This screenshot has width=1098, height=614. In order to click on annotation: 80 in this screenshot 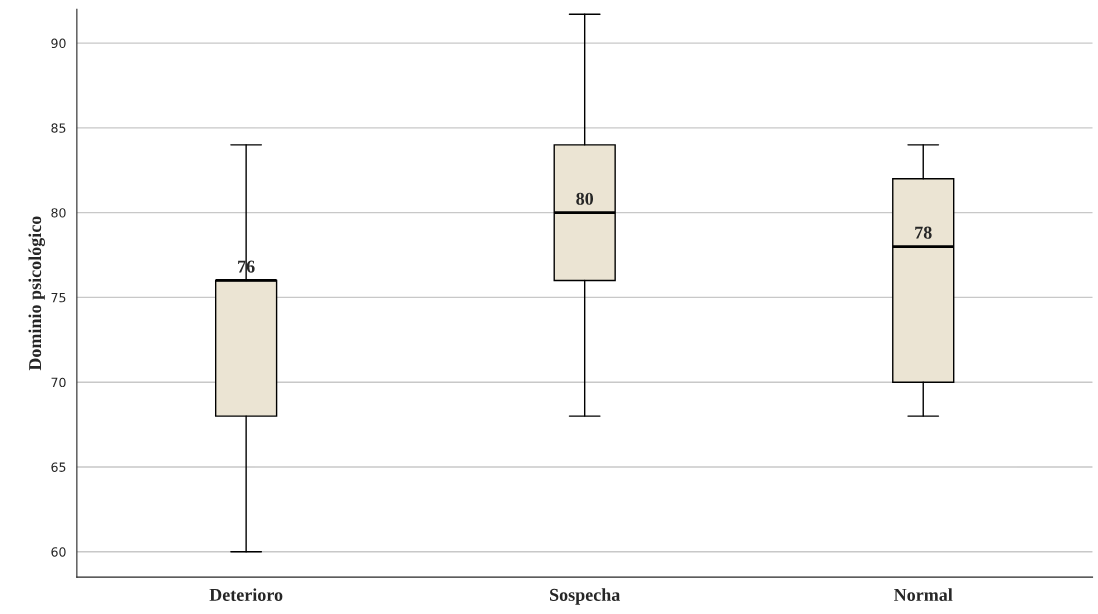, I will do `click(585, 198)`.